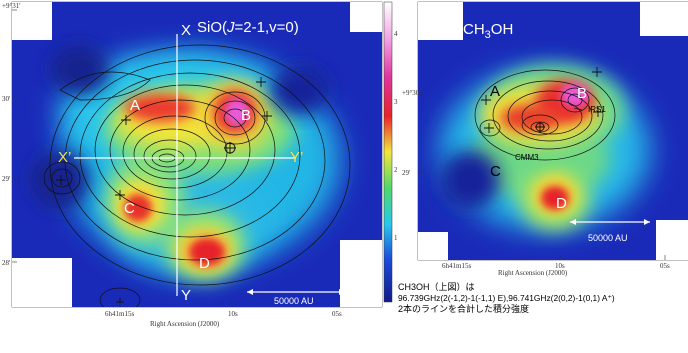  I want to click on colorbar-tick-label: 4, so click(396, 34).